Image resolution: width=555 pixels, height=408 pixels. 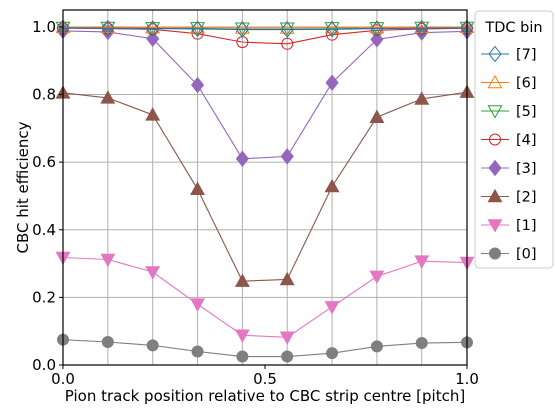 I want to click on legend-entry-4-marker, so click(x=495, y=139).